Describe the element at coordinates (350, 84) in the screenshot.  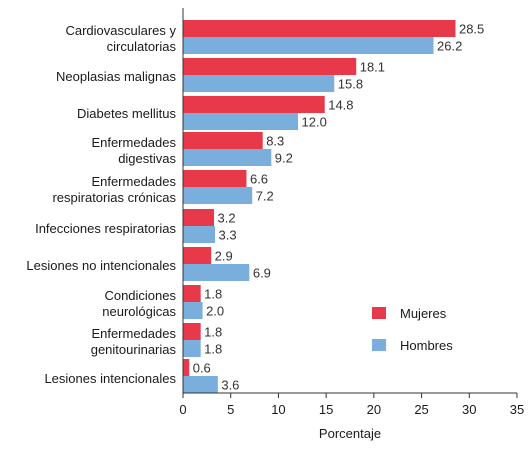
I see `value-label-hombres-1: 15.8` at that location.